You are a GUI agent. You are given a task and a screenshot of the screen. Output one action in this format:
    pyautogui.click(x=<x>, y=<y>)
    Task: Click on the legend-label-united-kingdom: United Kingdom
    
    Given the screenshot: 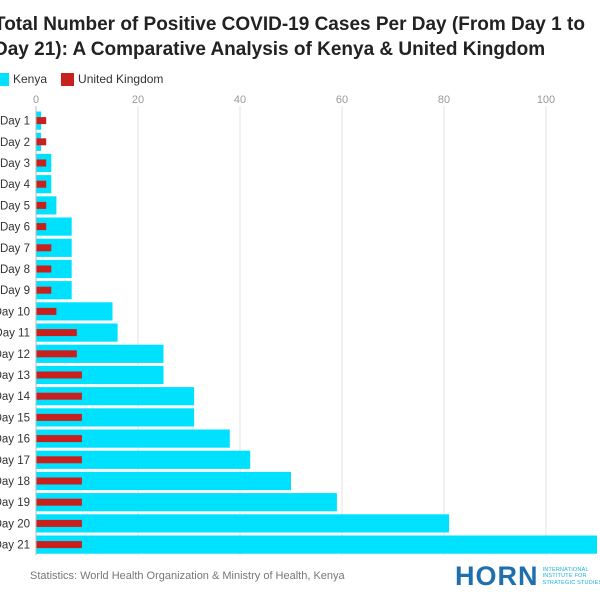 What is the action you would take?
    pyautogui.click(x=121, y=79)
    